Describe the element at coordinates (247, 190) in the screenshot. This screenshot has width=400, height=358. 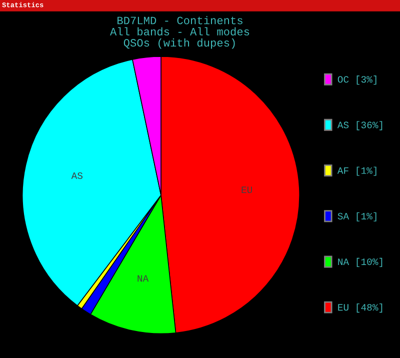
I see `slice-label: EU` at that location.